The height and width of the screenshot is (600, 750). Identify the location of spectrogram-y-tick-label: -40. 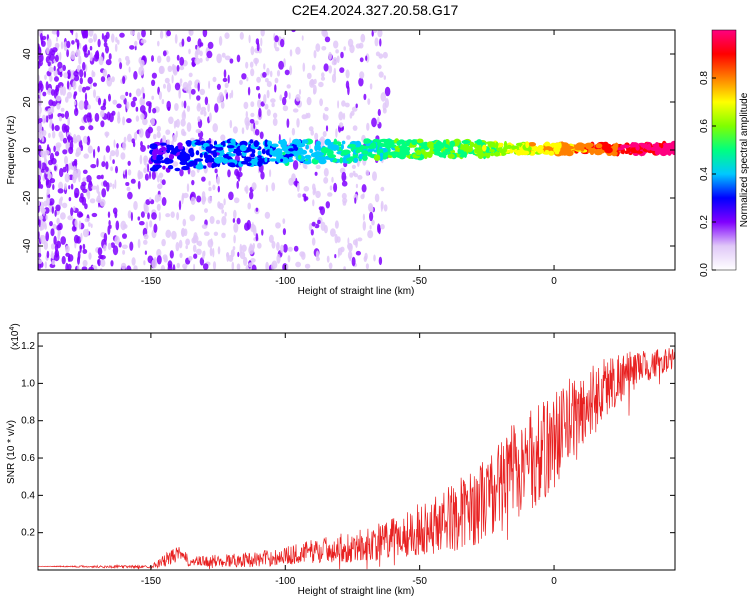
(27, 245).